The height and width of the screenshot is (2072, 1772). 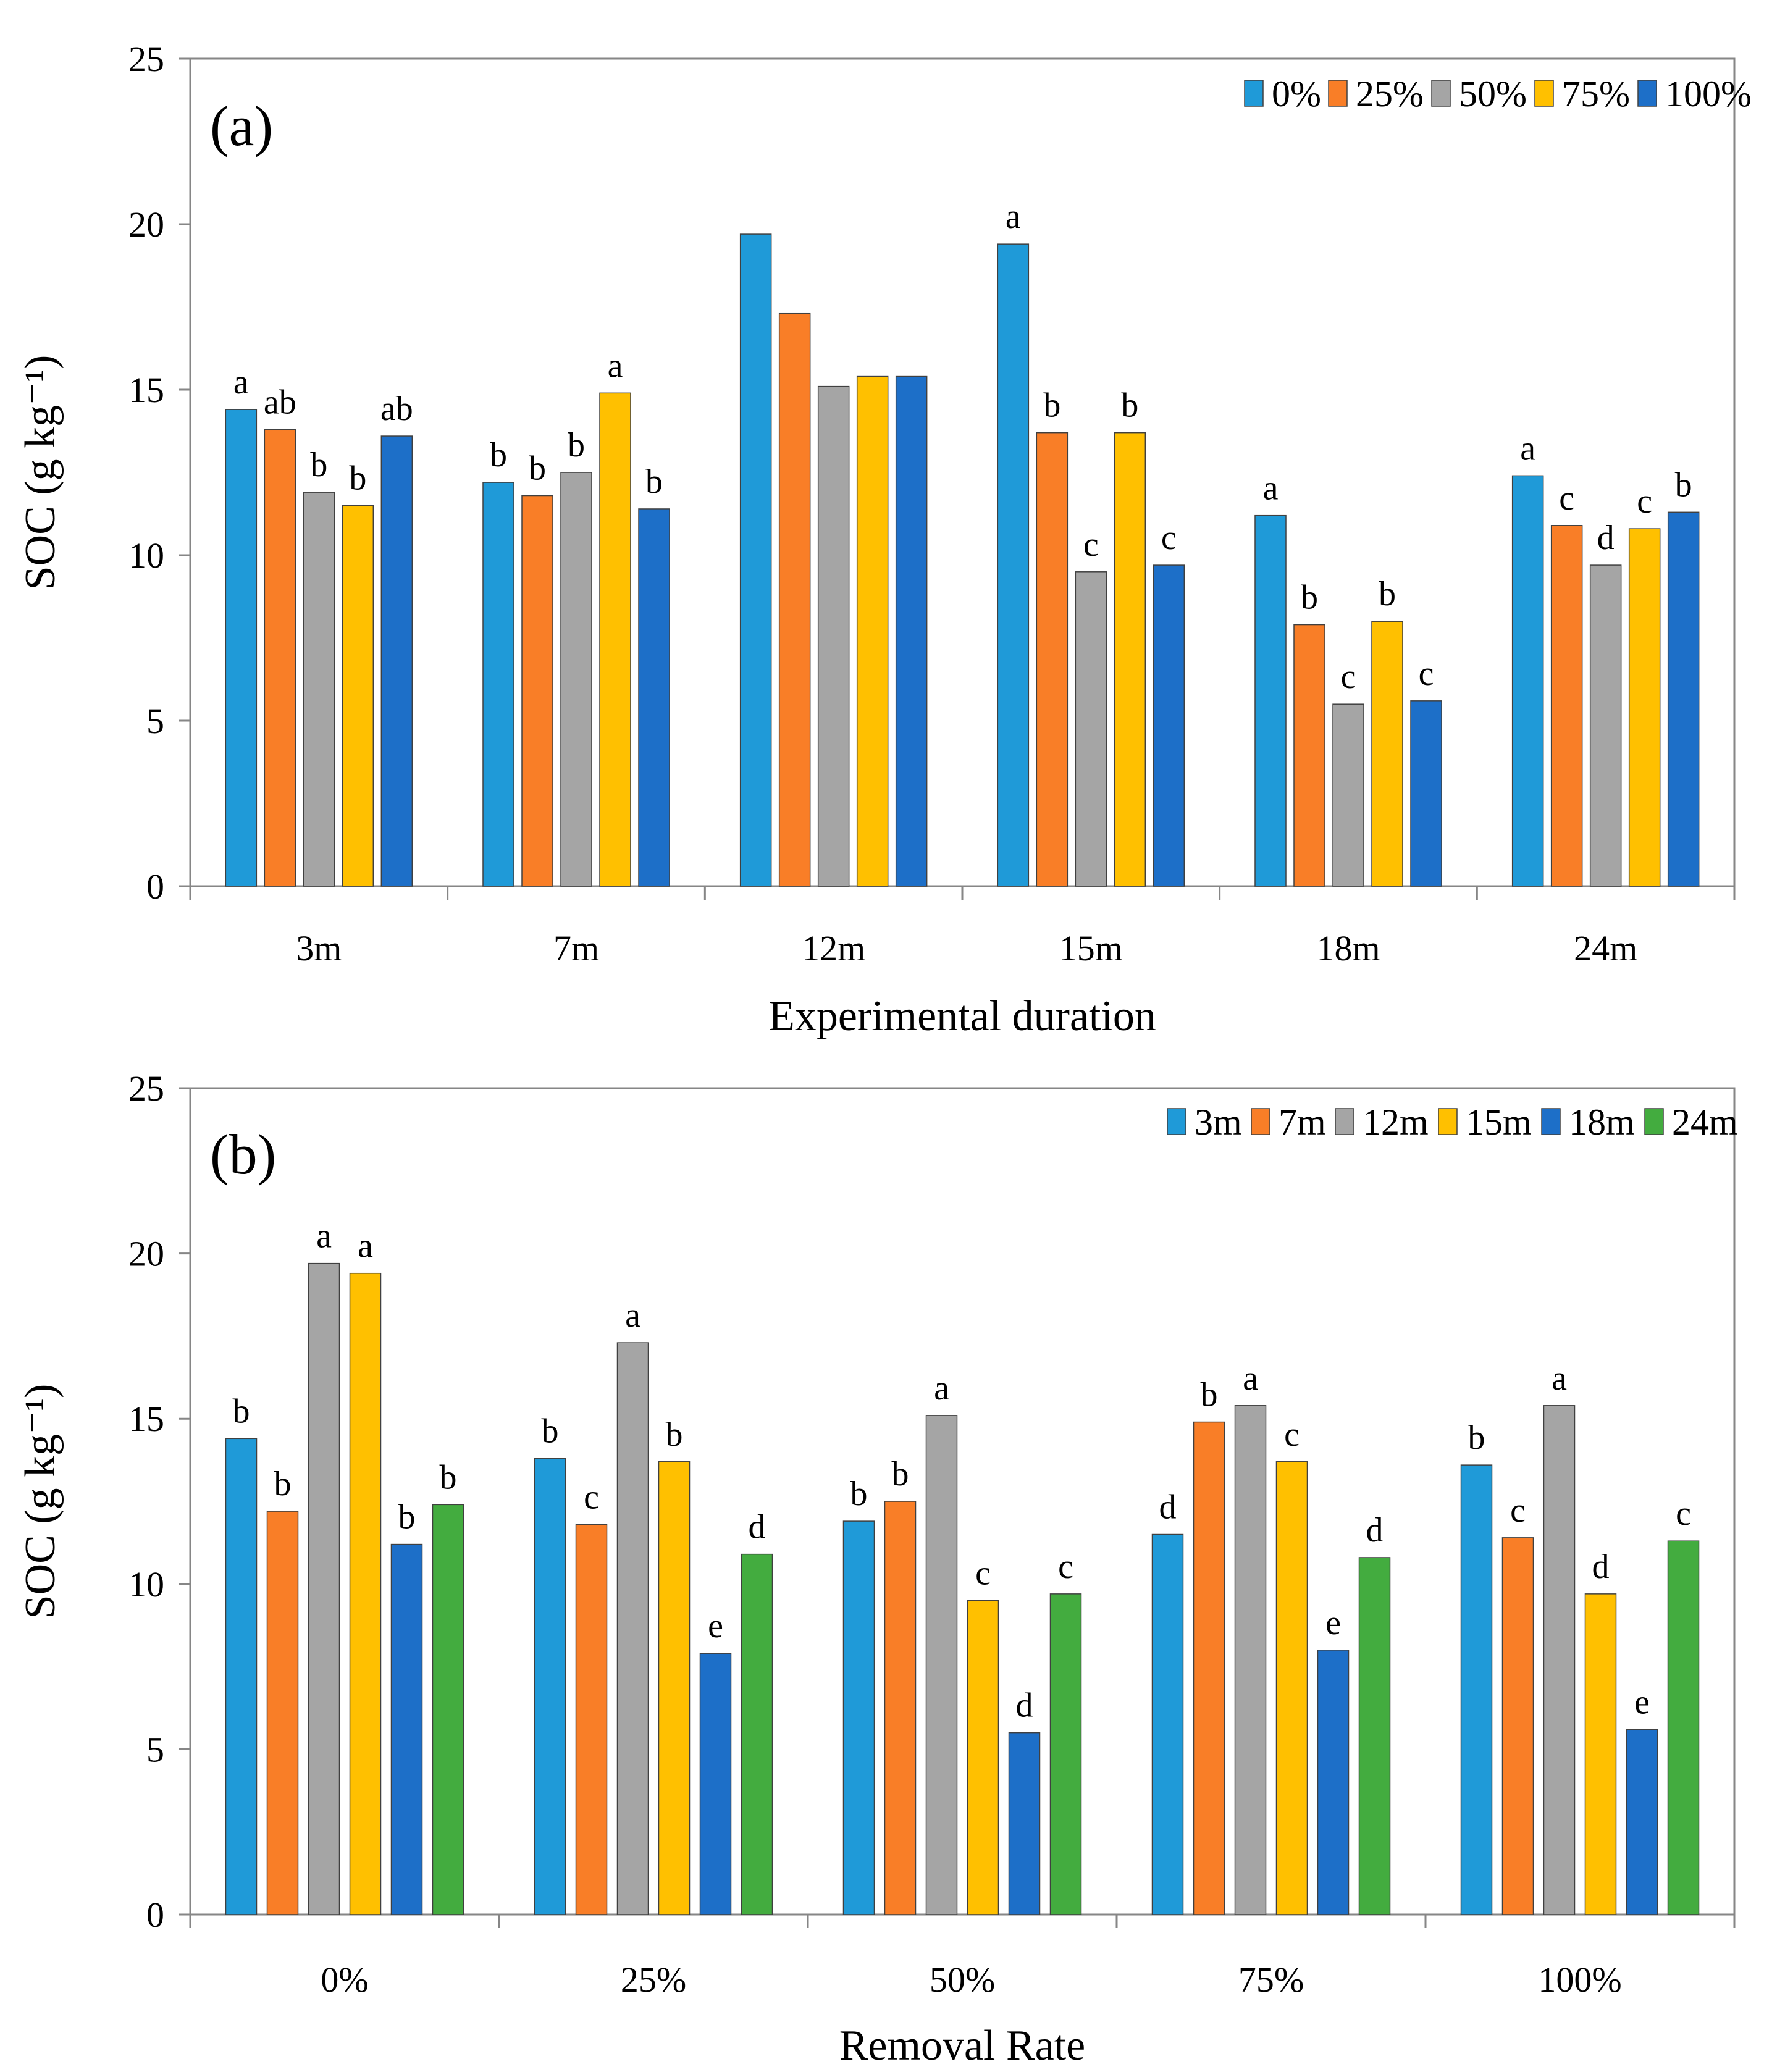 I want to click on significance-label: ab, so click(x=280, y=402).